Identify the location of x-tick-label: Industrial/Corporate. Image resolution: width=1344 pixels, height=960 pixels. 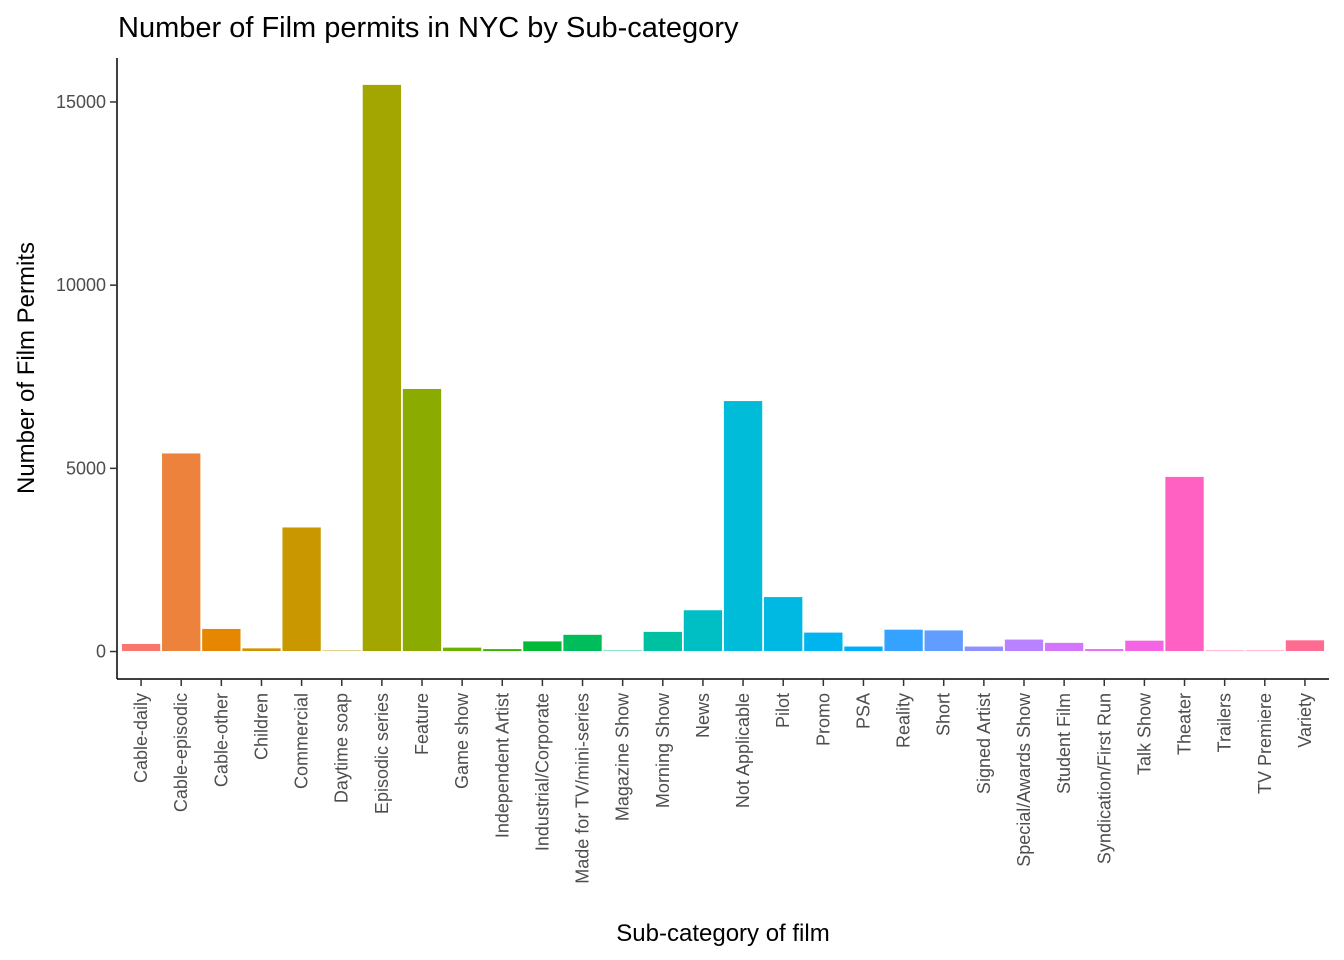
(542, 772).